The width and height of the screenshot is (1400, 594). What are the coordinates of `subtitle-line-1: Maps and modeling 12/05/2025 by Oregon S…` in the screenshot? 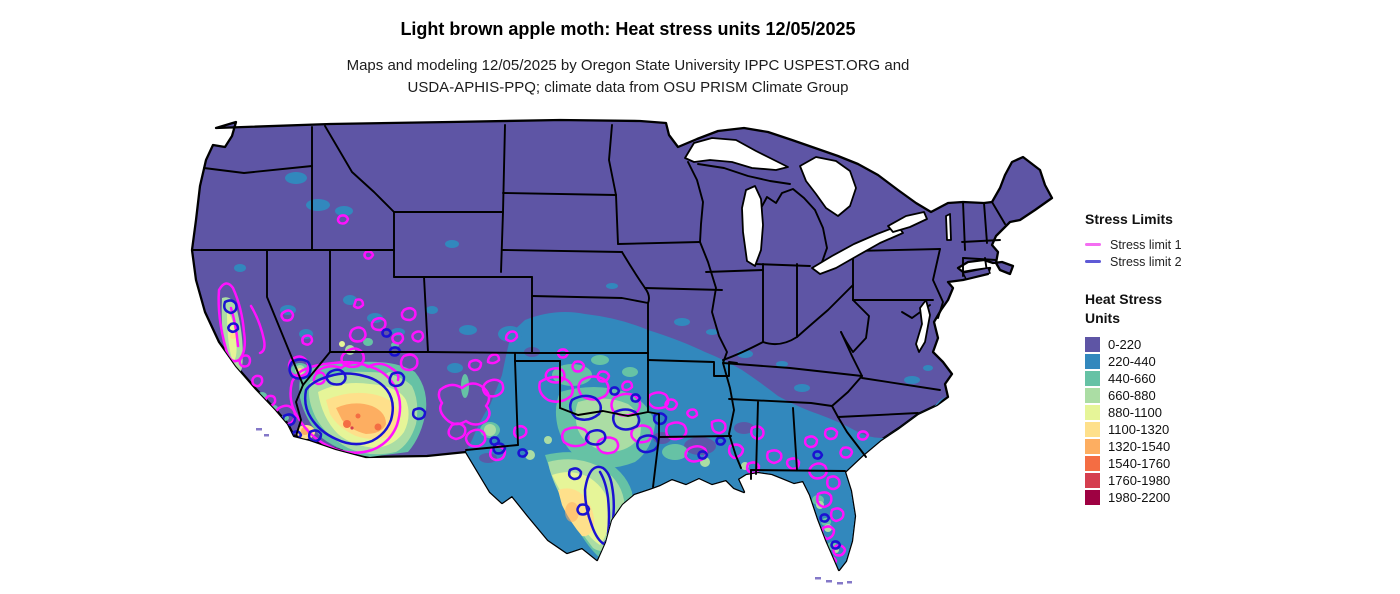 It's located at (628, 65).